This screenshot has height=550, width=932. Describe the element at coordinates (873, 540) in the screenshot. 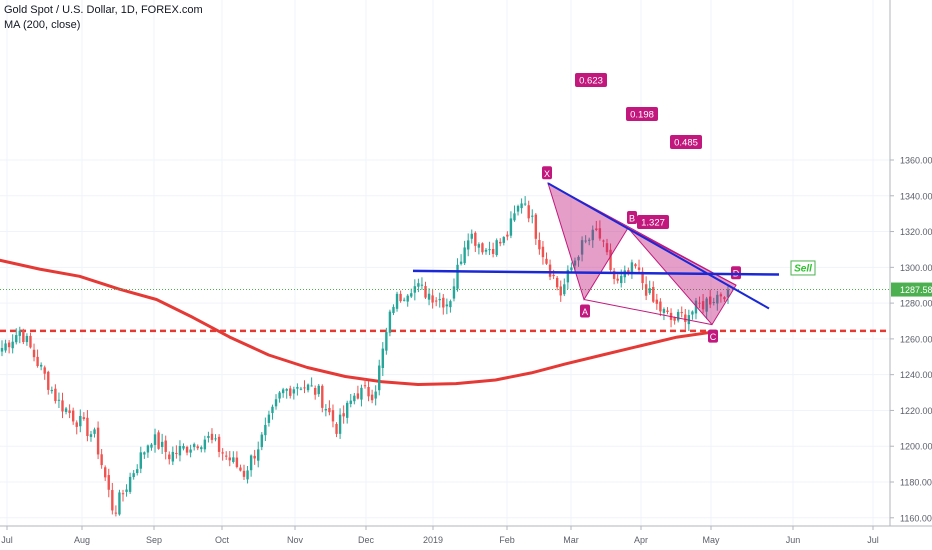

I see `x-tick-label: Jul` at that location.